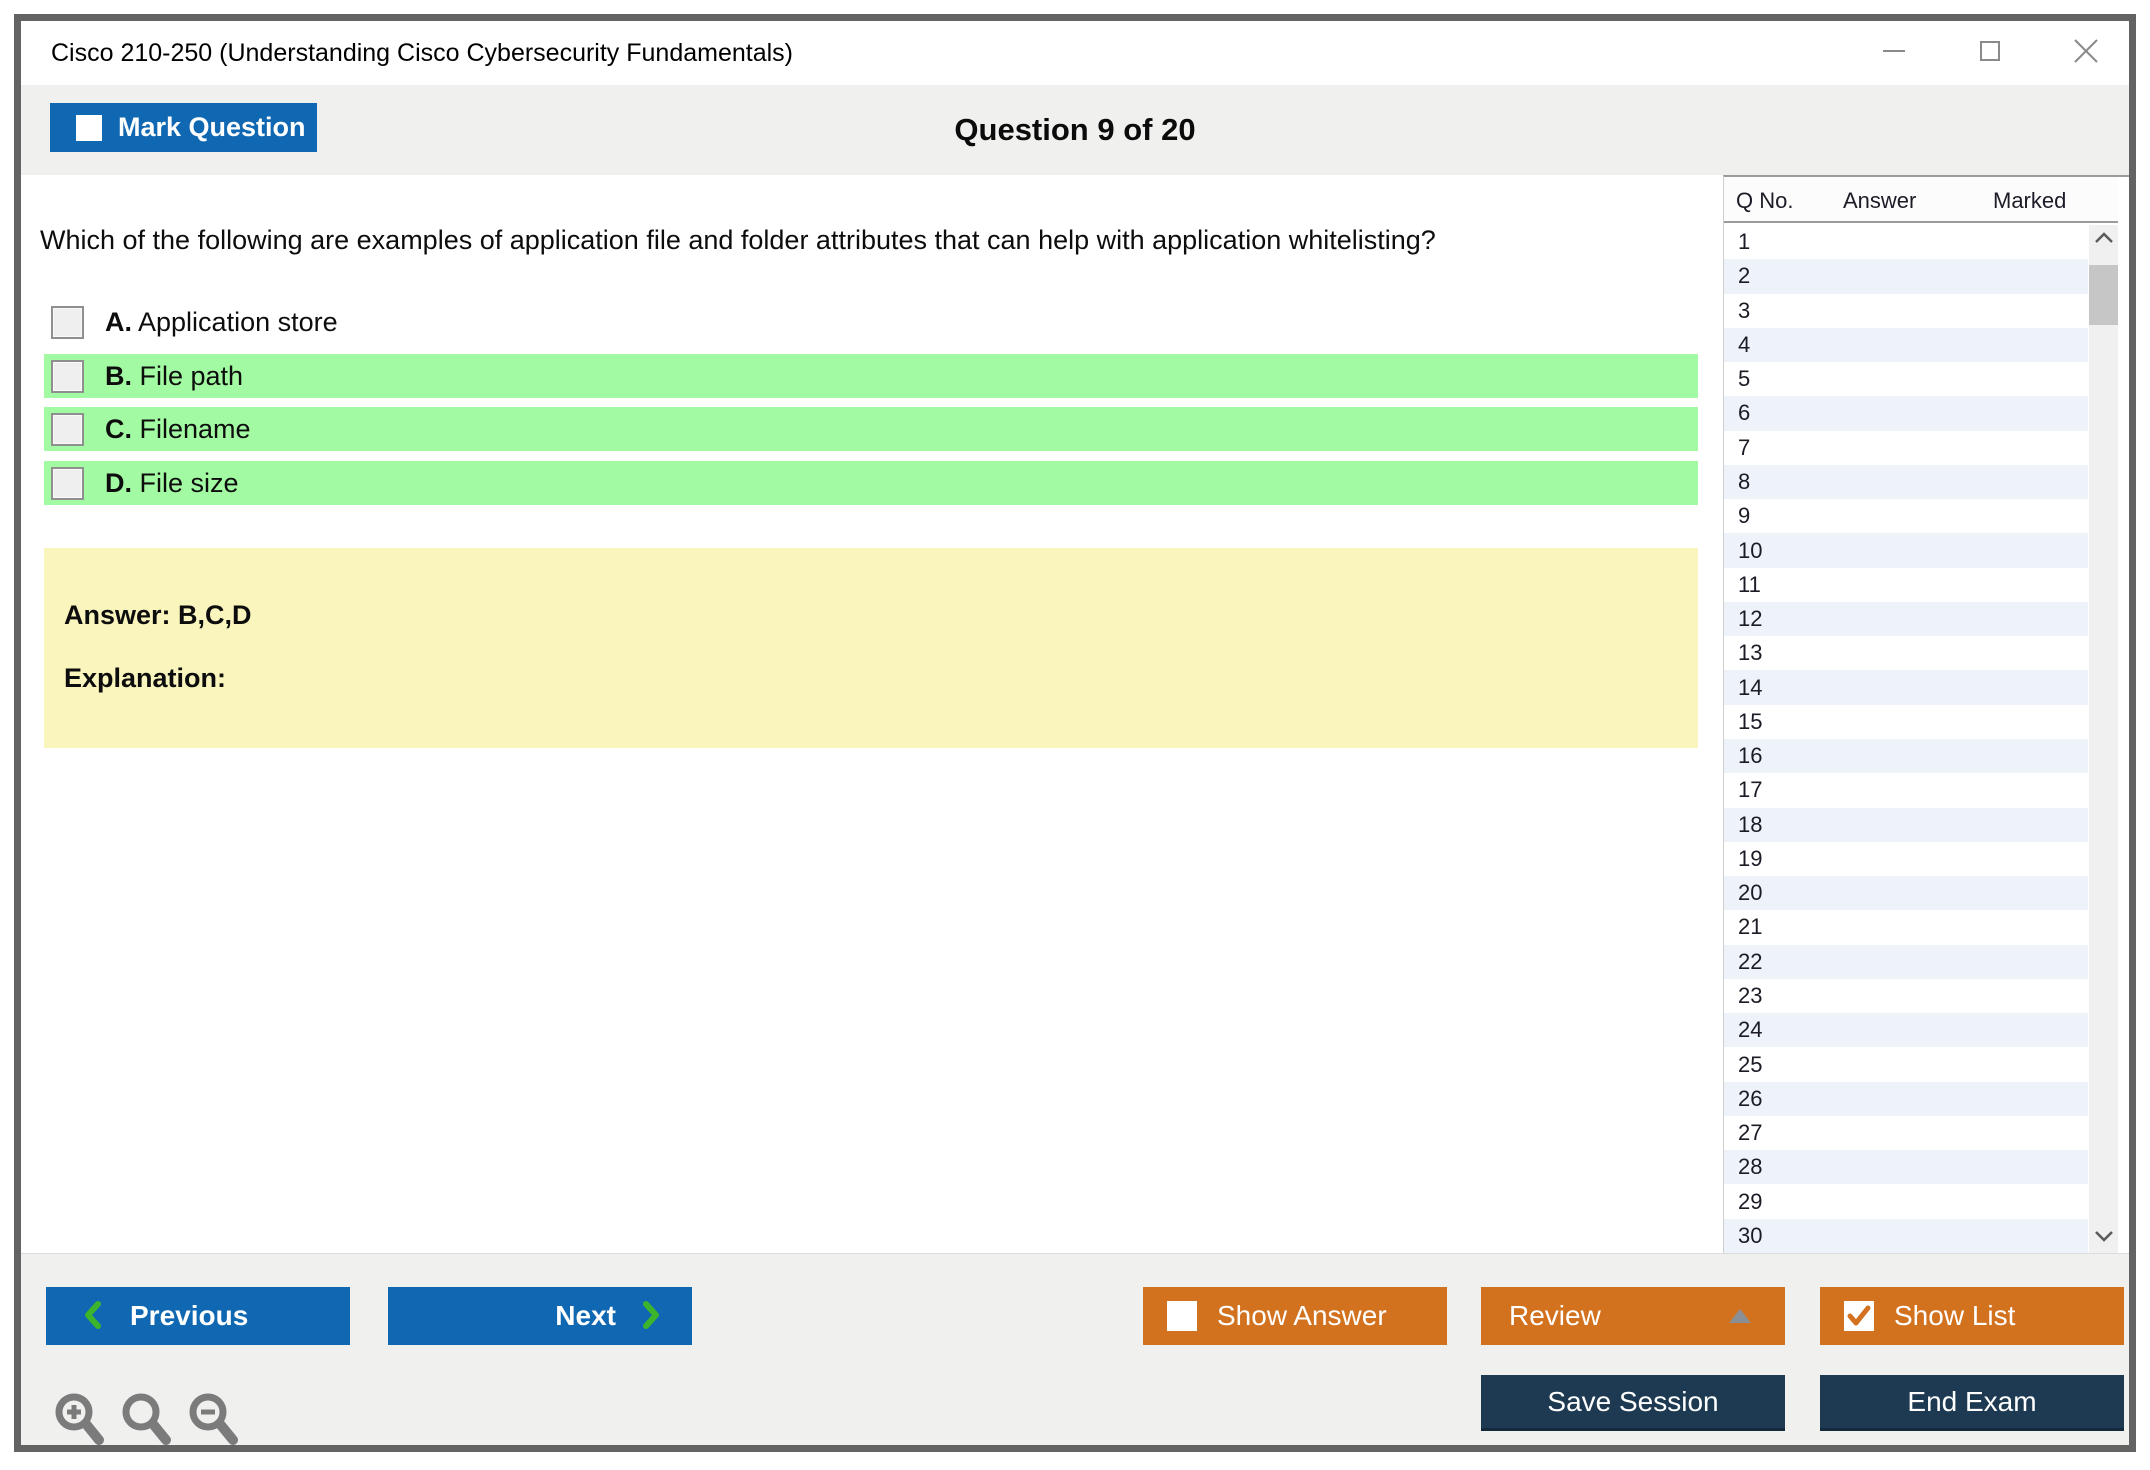 The width and height of the screenshot is (2150, 1470). Describe the element at coordinates (178, 428) in the screenshot. I see `option-c-label: C. Filename` at that location.